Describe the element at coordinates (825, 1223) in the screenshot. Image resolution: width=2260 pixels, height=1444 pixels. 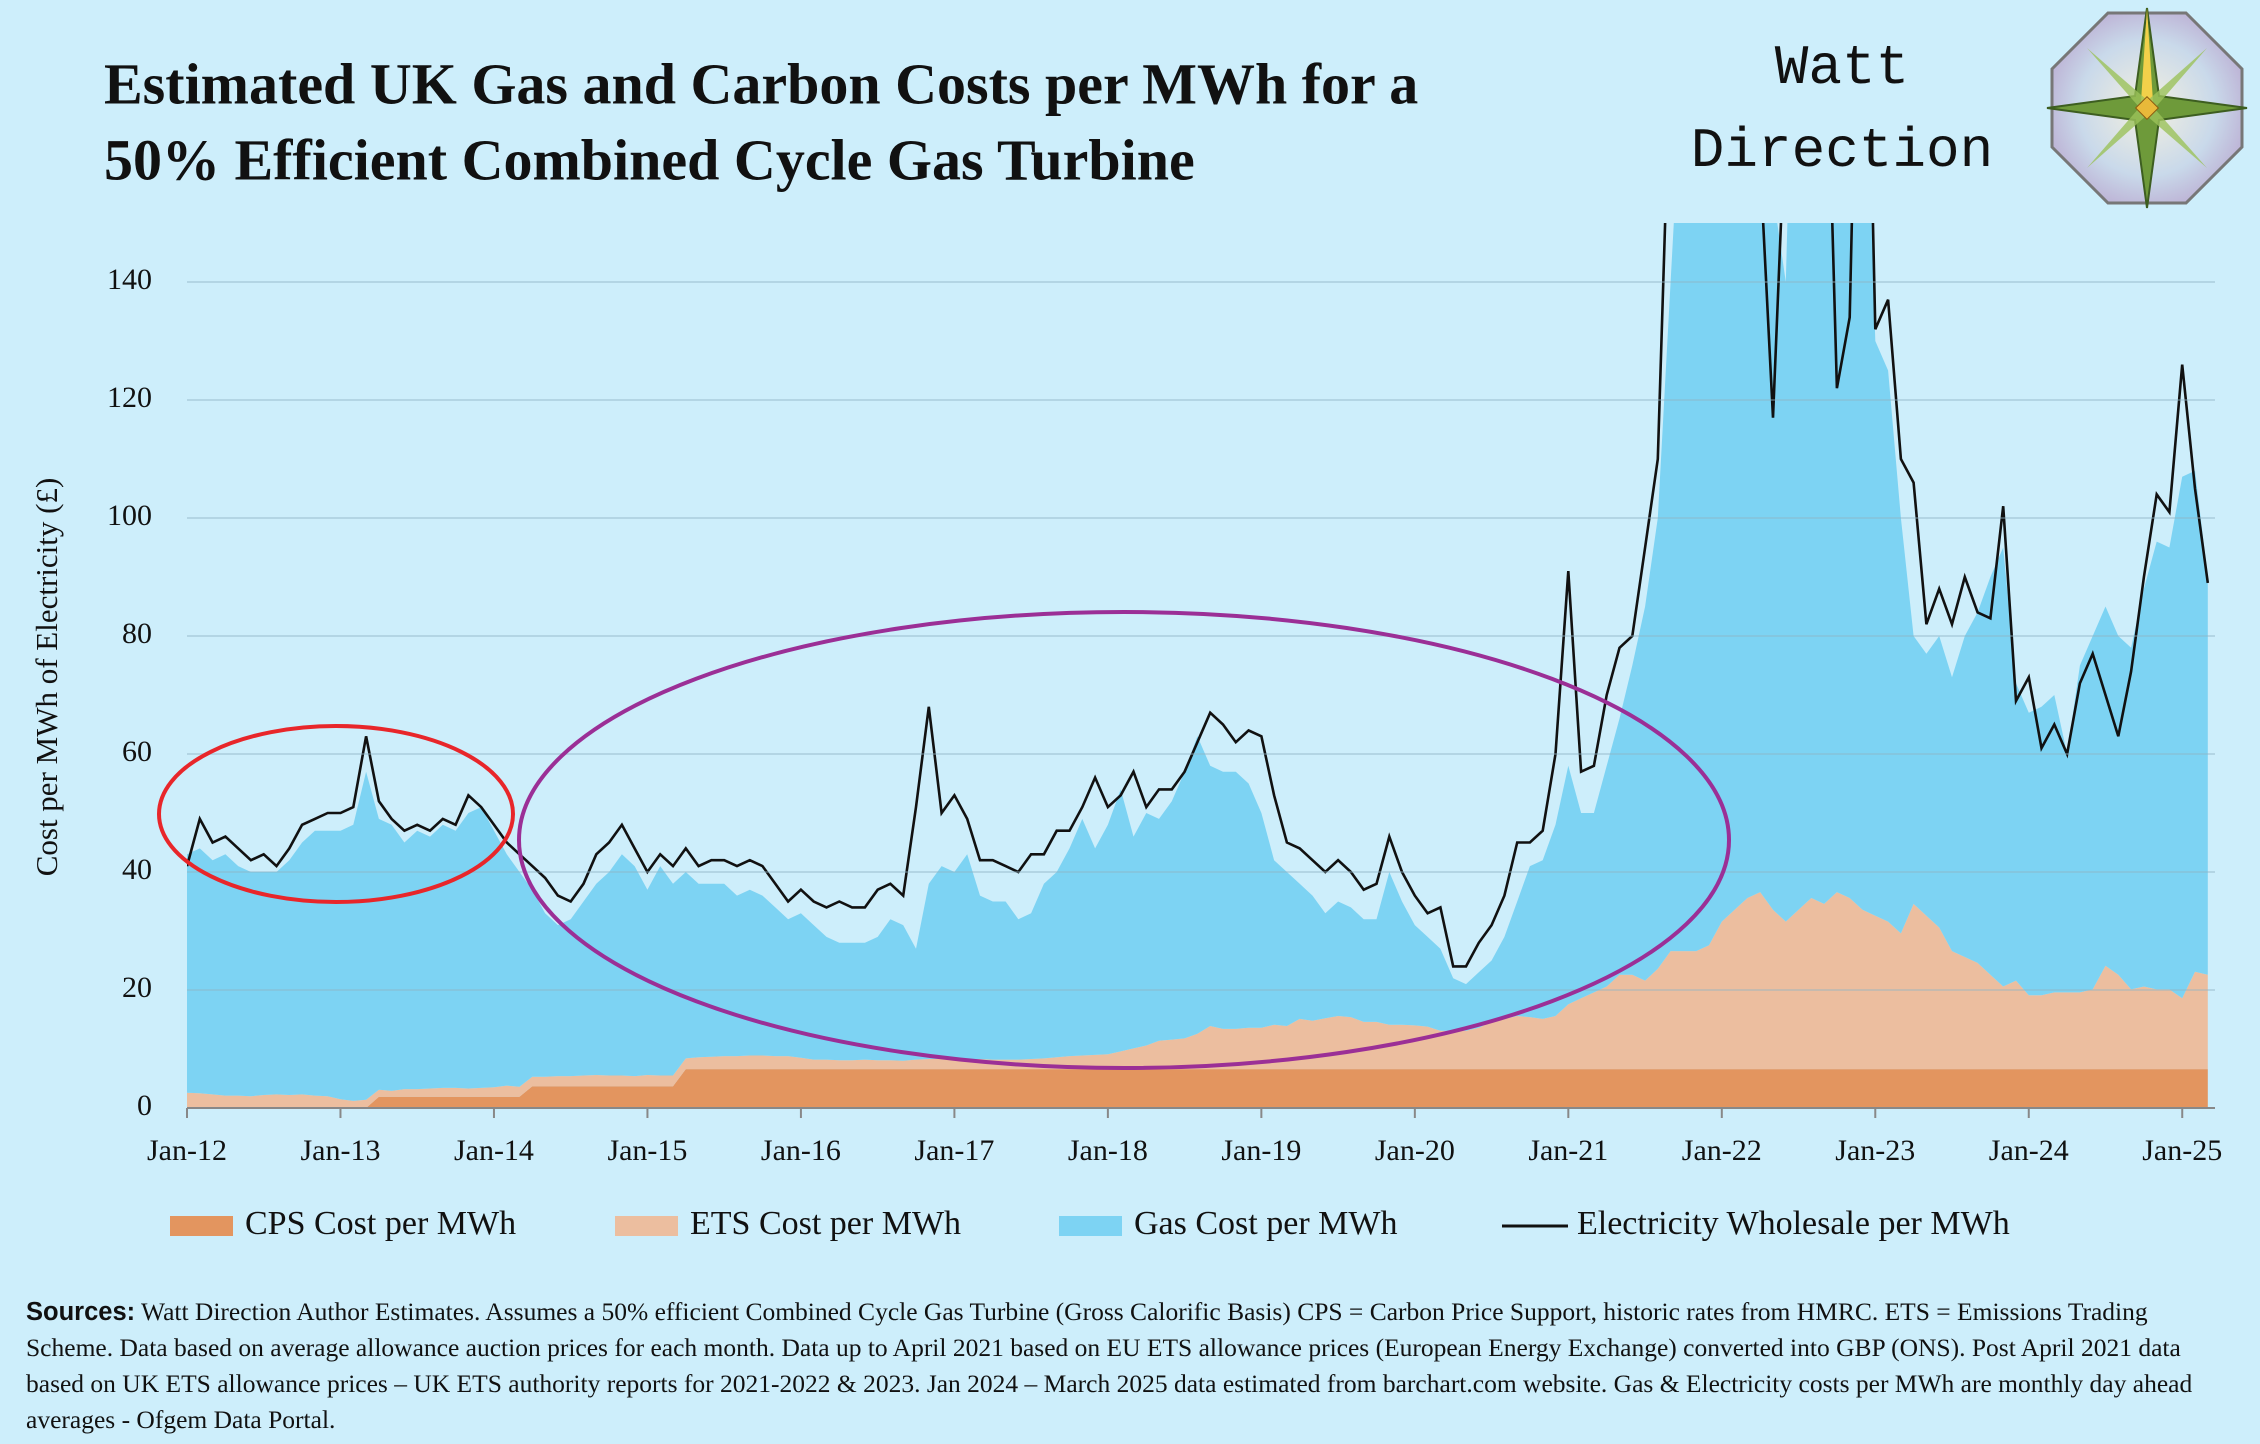
I see `legend-label: ETS Cost per MWh` at that location.